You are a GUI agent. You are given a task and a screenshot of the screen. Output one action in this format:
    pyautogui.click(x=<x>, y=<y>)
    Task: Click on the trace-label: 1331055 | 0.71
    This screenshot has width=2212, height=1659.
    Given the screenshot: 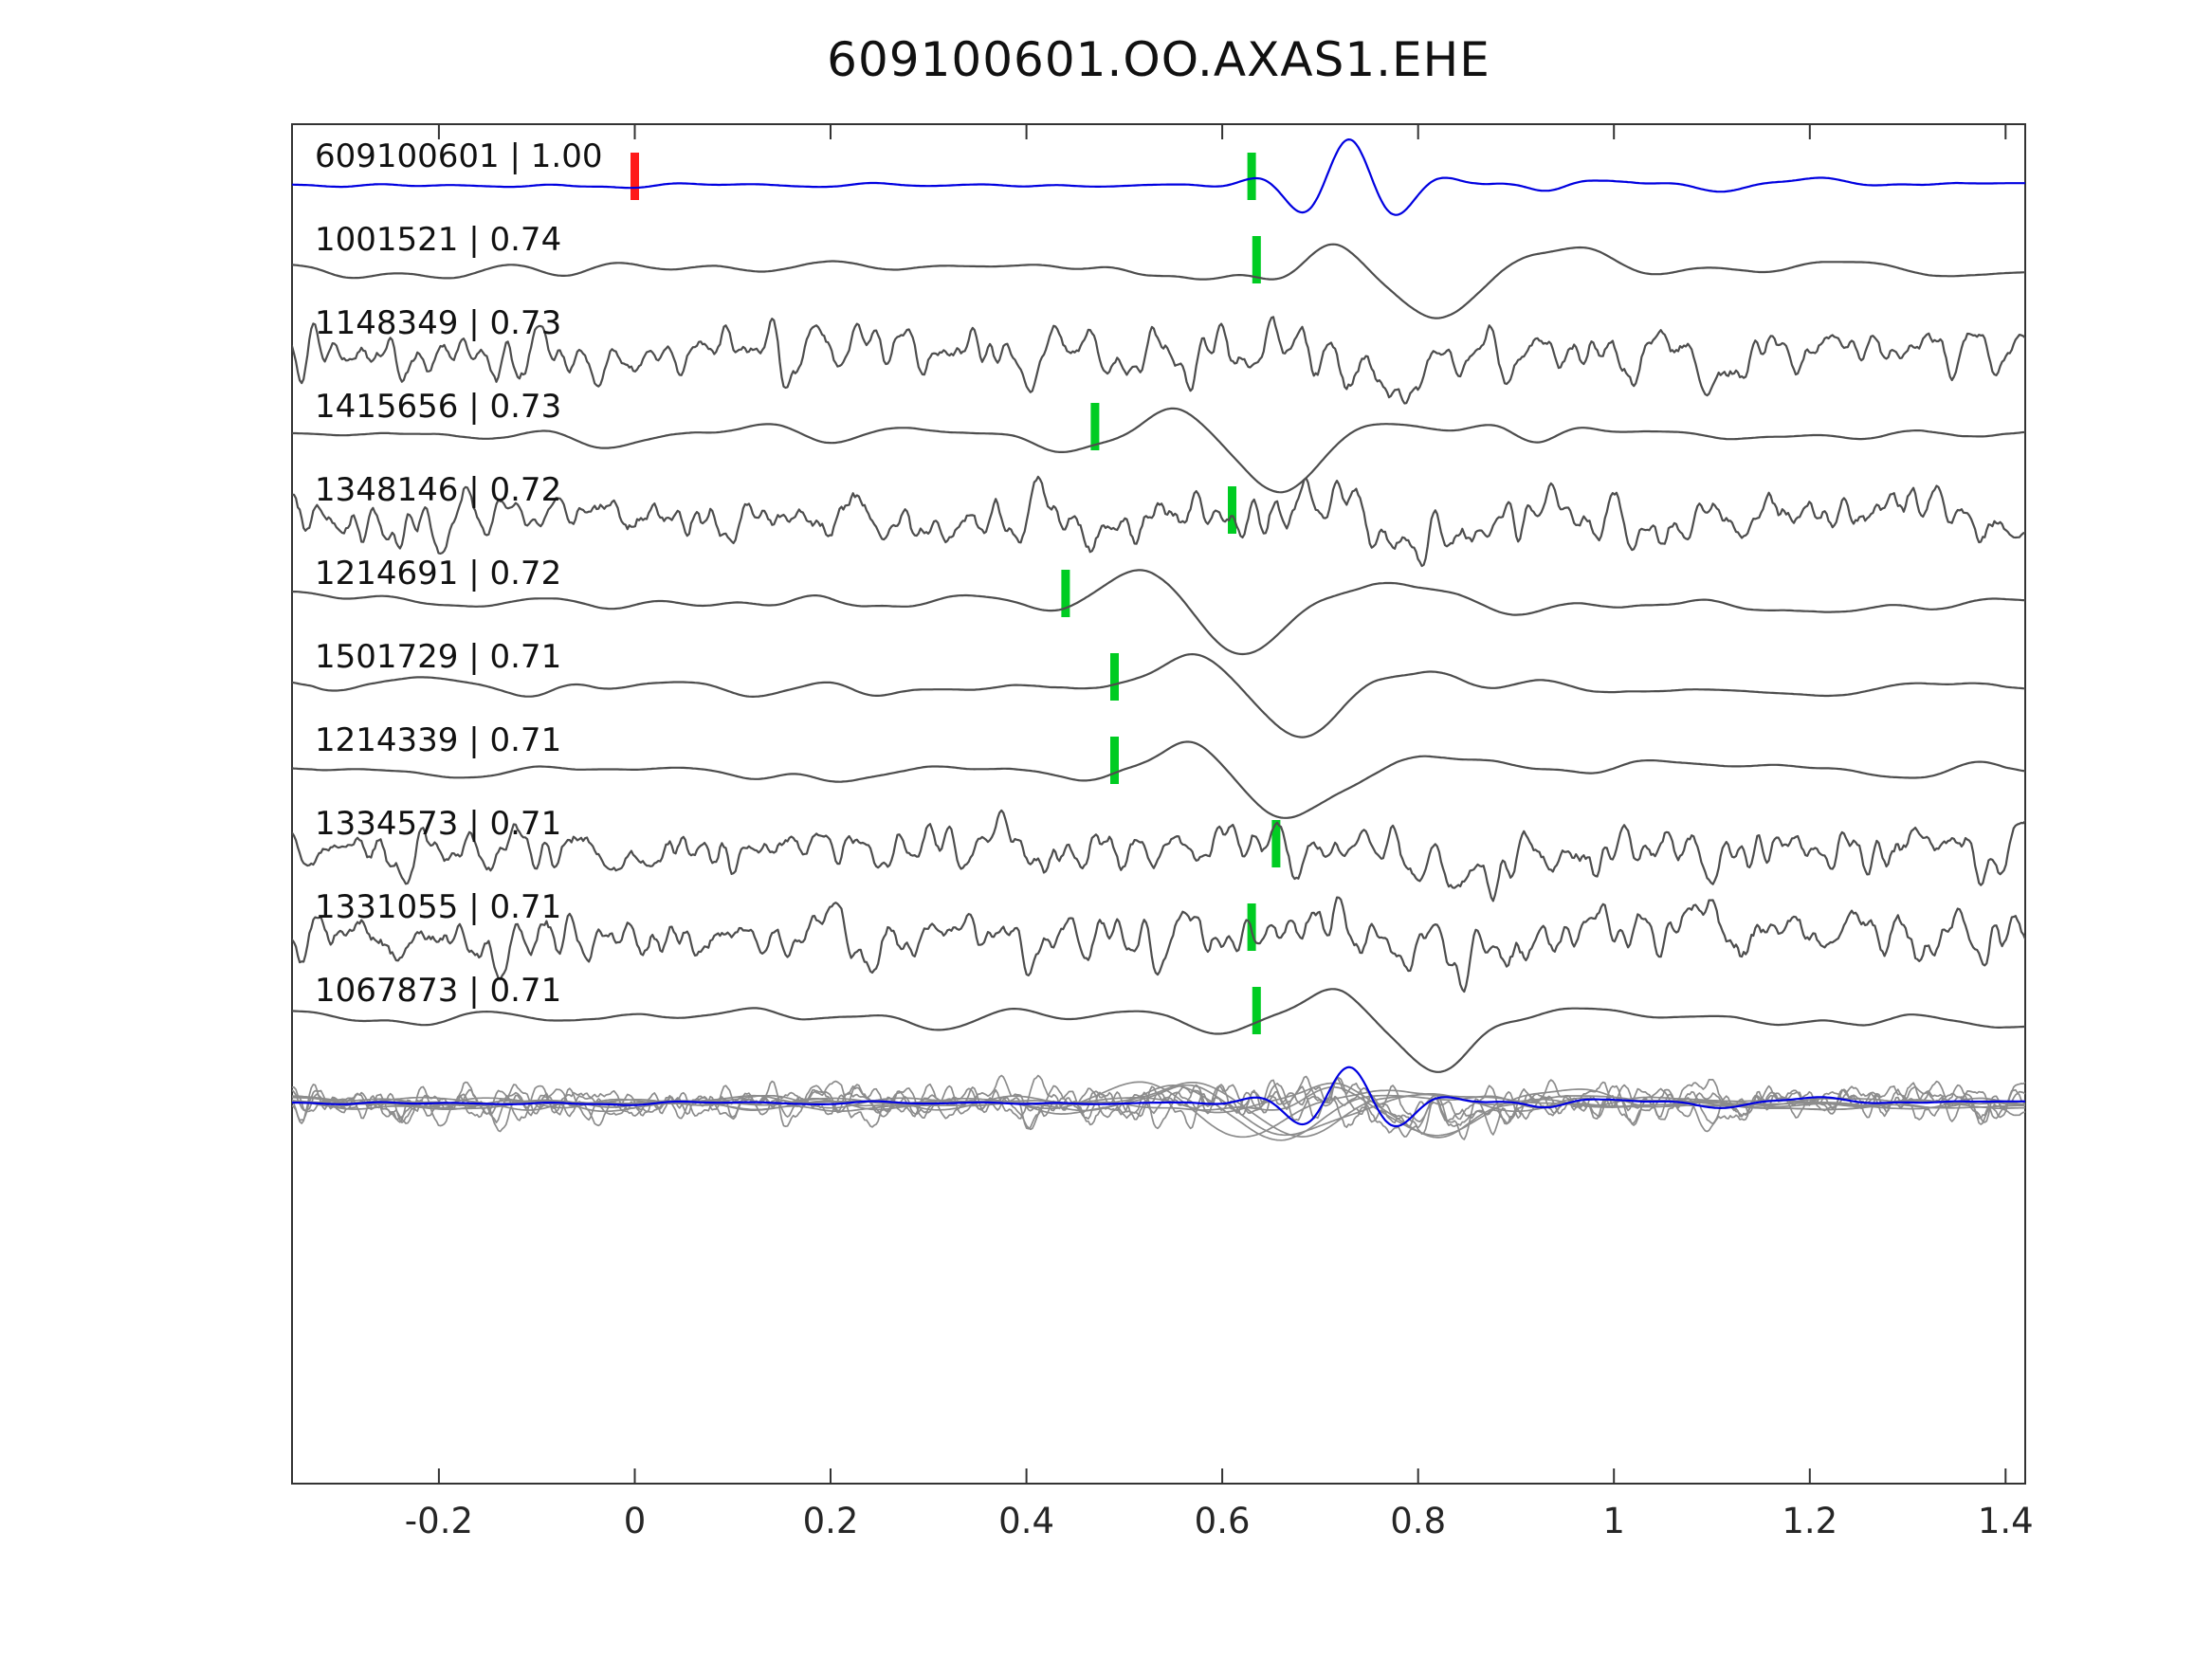 What is the action you would take?
    pyautogui.click(x=438, y=907)
    